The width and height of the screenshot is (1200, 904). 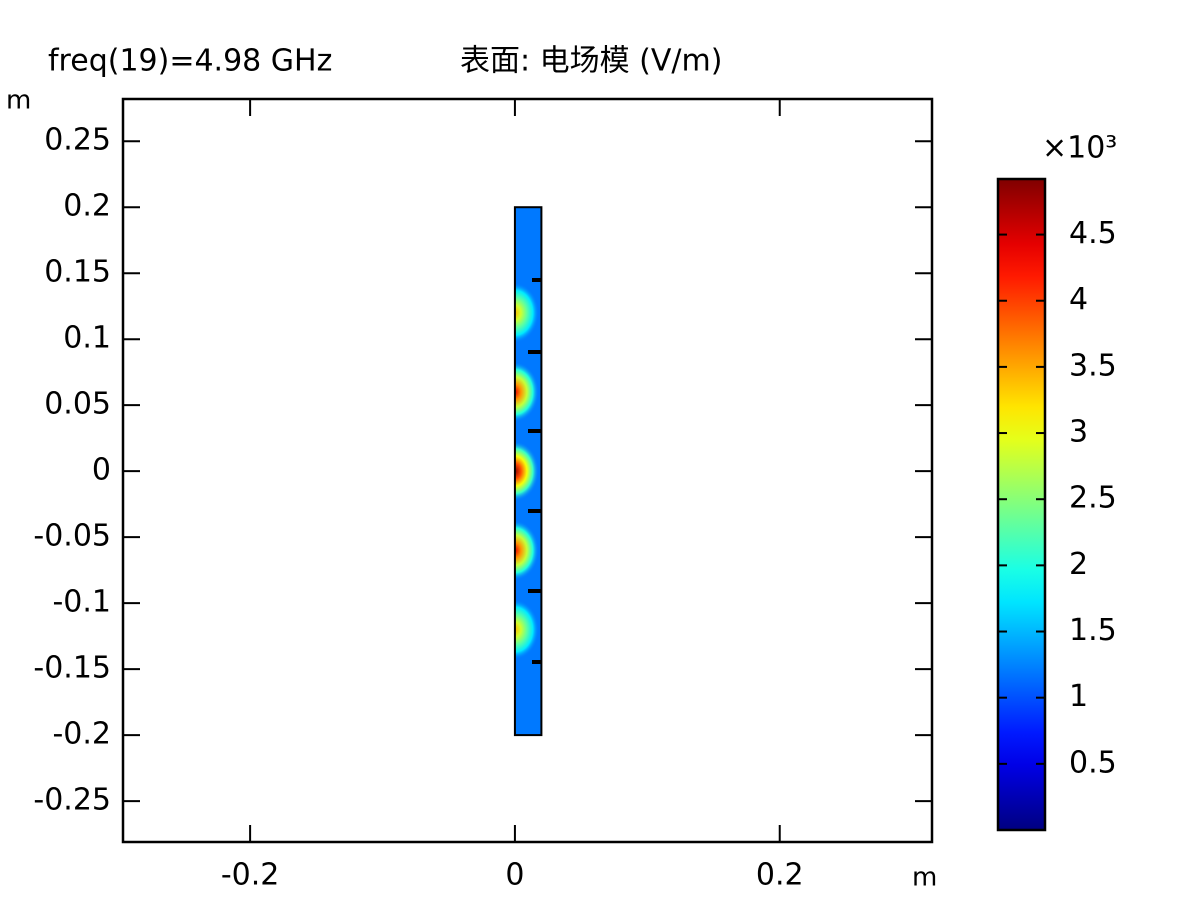 What do you see at coordinates (87, 206) in the screenshot?
I see `y-tick-label: 0.2` at bounding box center [87, 206].